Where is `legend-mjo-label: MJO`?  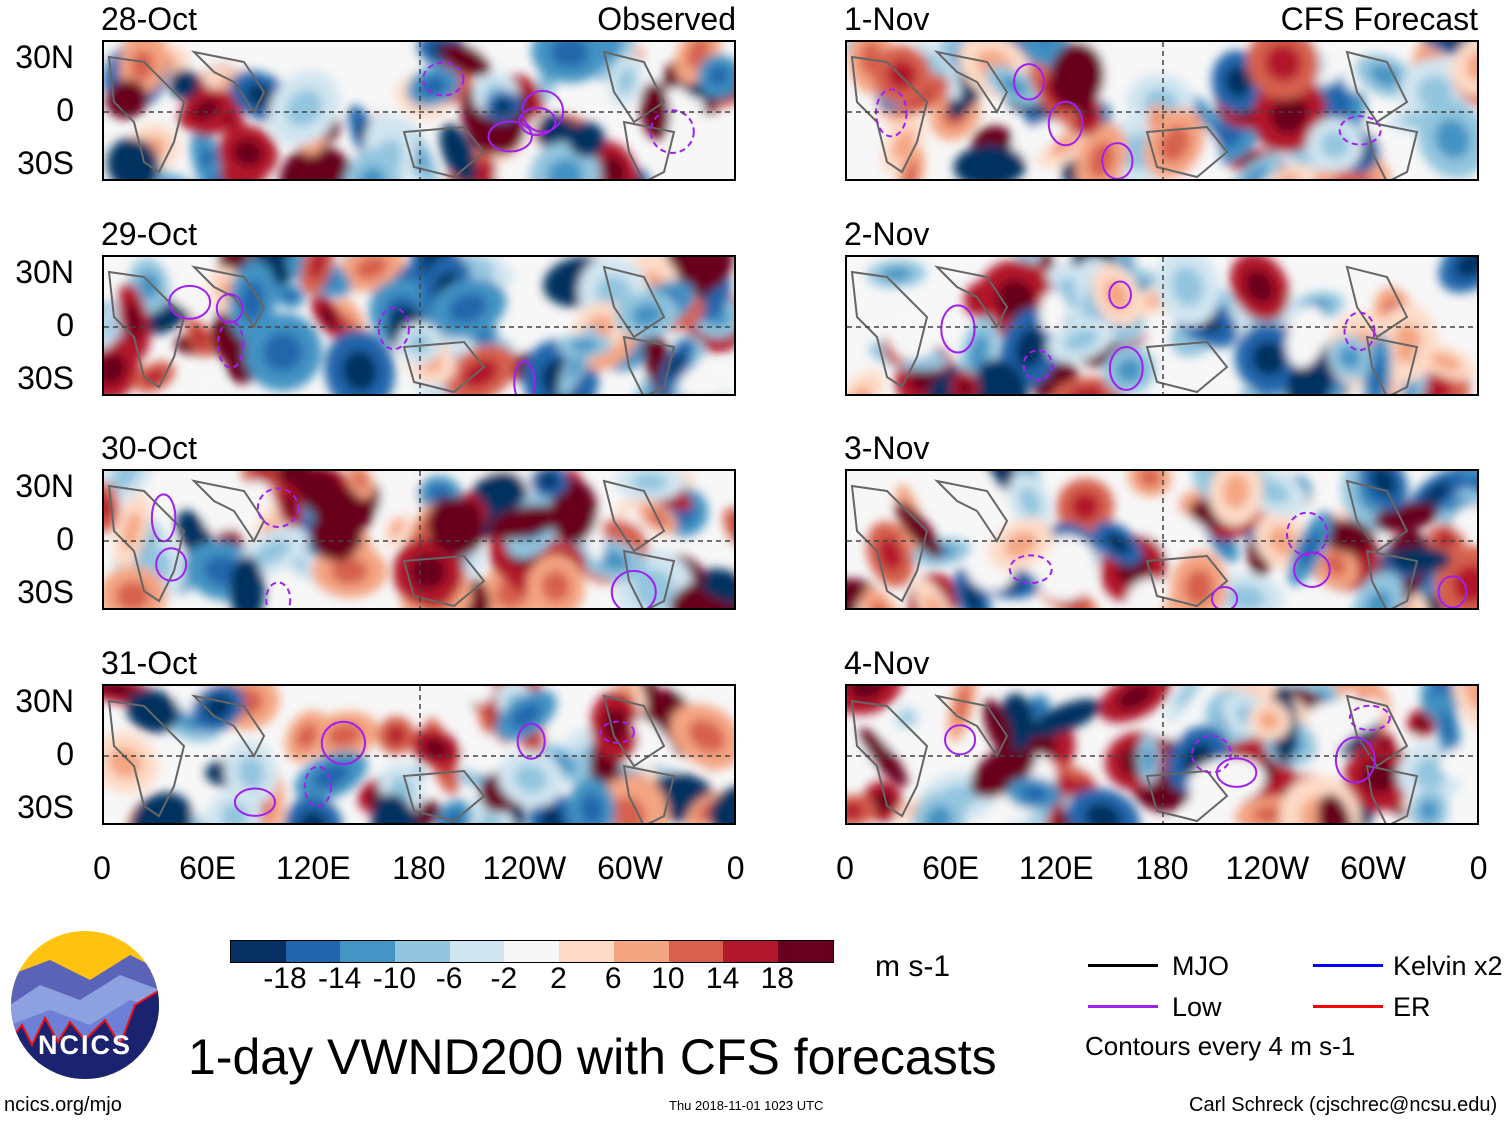
legend-mjo-label: MJO is located at coordinates (1200, 966).